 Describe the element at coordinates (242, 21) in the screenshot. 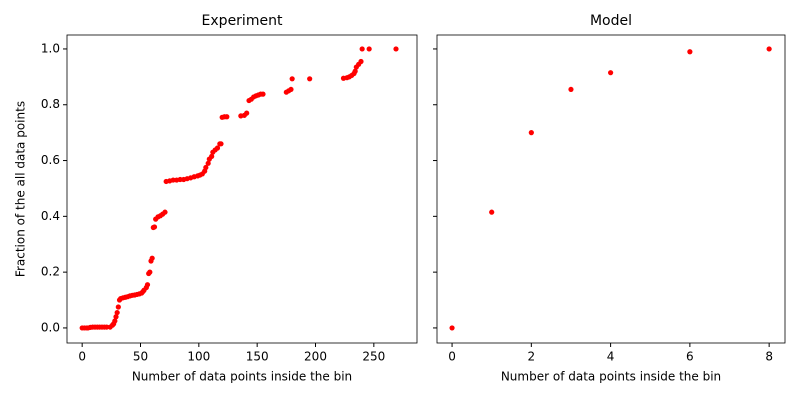

I see `chart-title: Experiment` at that location.